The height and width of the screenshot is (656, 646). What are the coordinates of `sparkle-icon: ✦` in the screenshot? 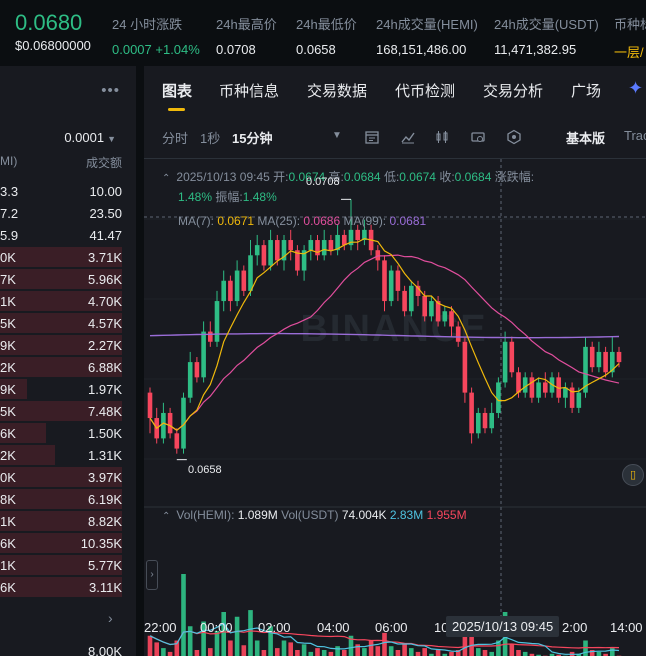 It's located at (636, 88).